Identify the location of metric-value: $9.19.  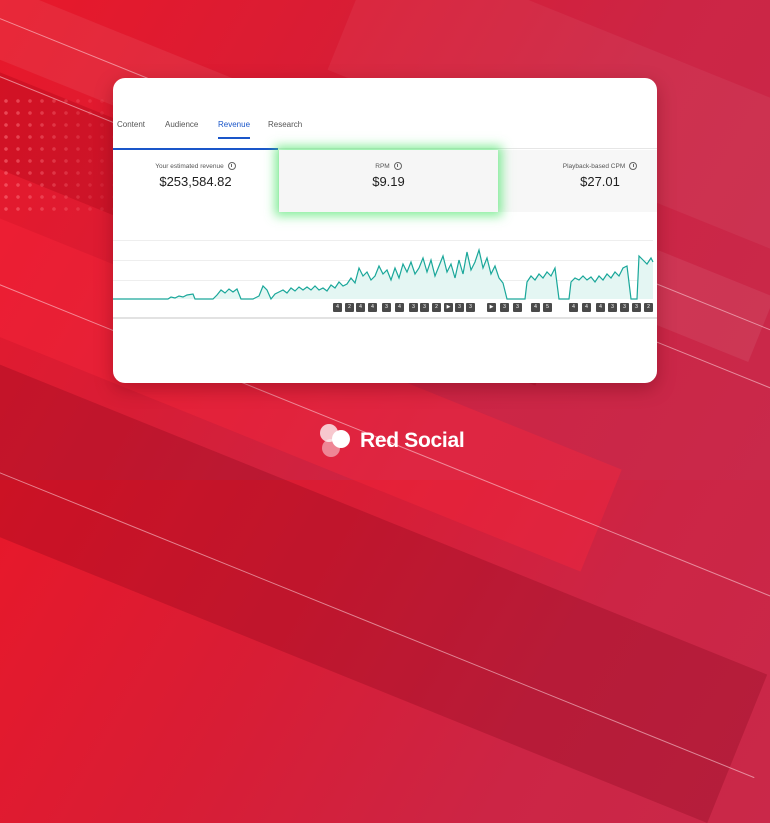
(388, 181).